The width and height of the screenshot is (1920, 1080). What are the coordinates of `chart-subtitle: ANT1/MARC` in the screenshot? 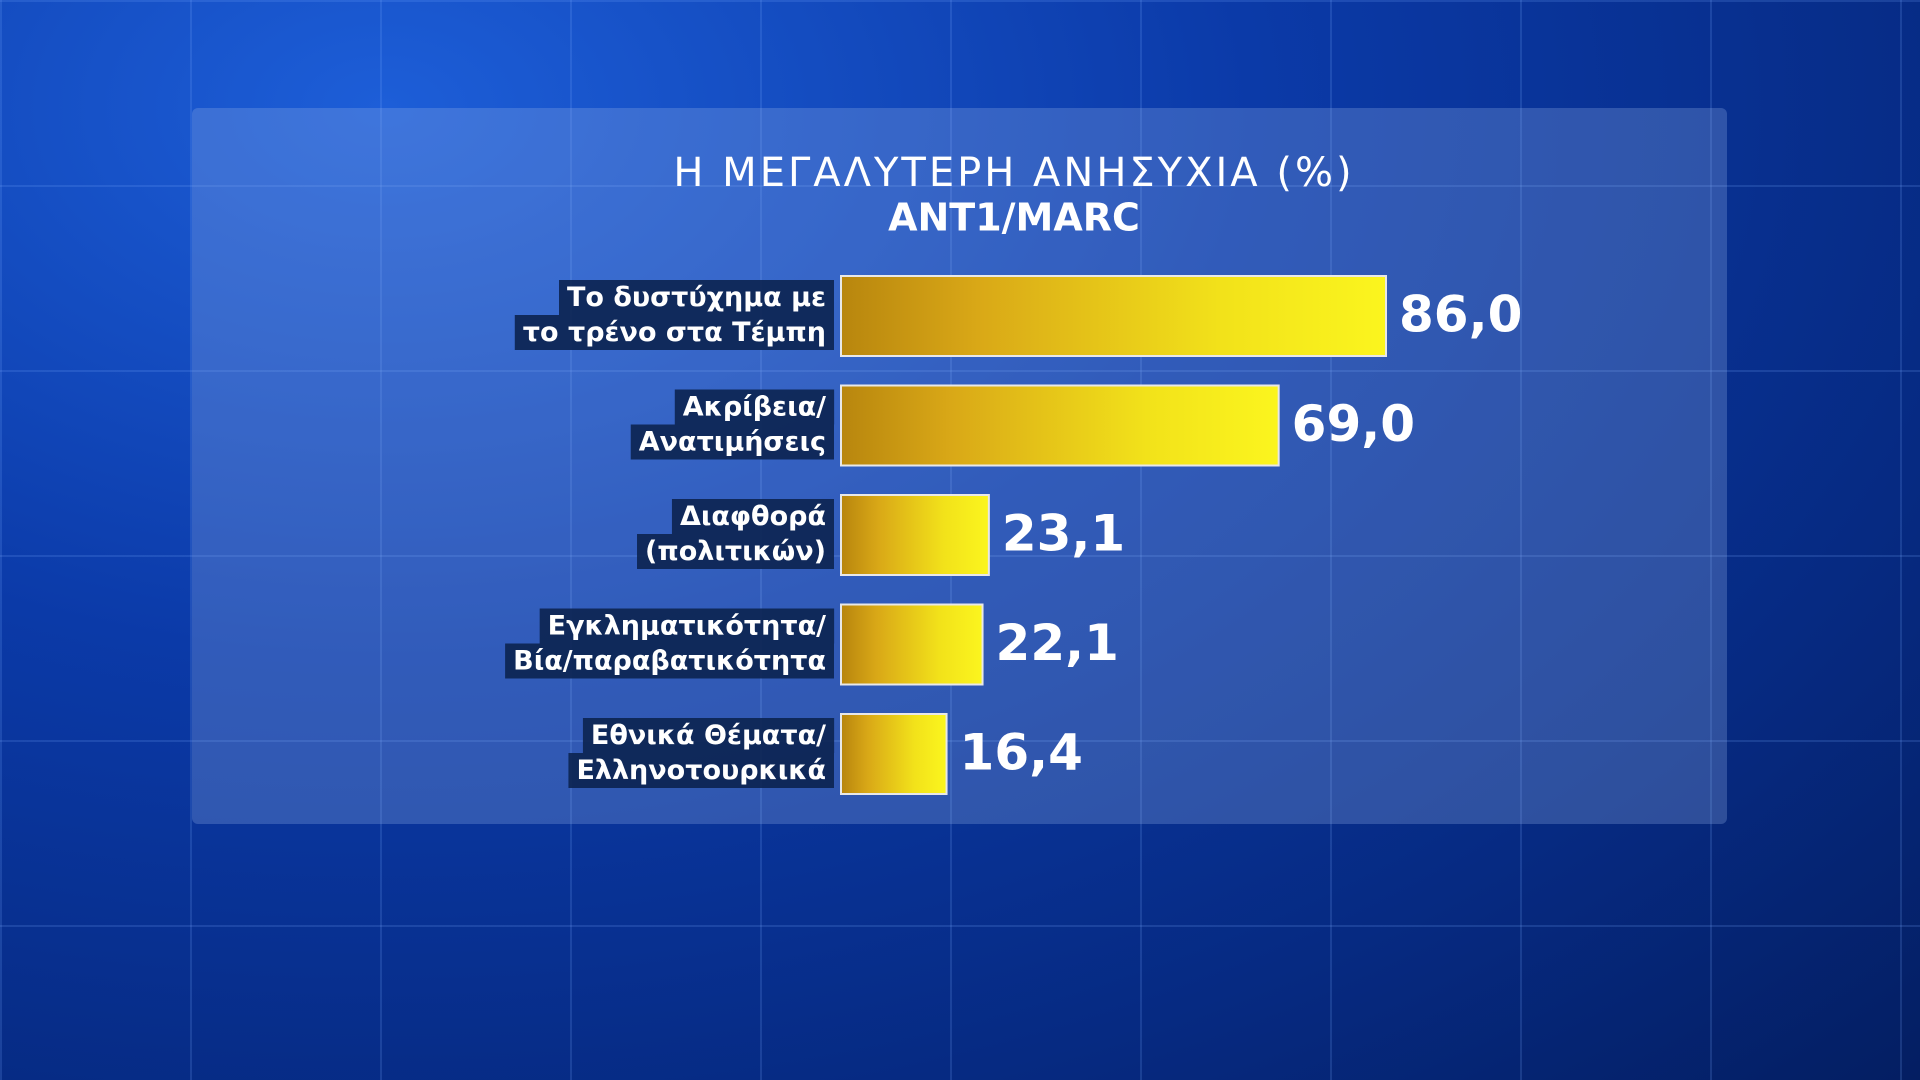 It's located at (1014, 218).